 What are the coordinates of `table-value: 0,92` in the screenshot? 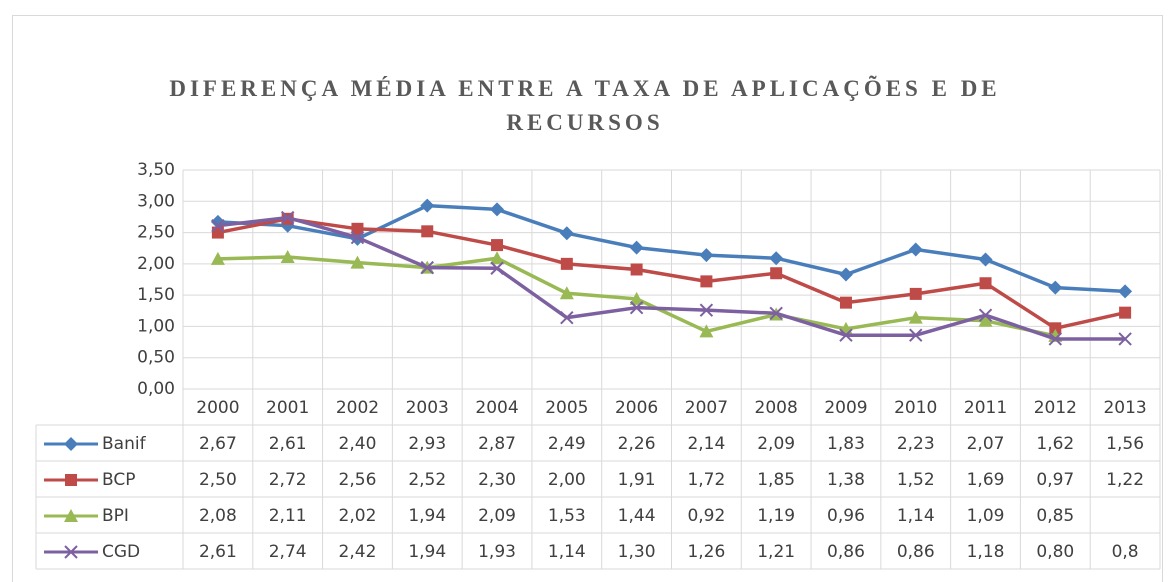 It's located at (706, 516).